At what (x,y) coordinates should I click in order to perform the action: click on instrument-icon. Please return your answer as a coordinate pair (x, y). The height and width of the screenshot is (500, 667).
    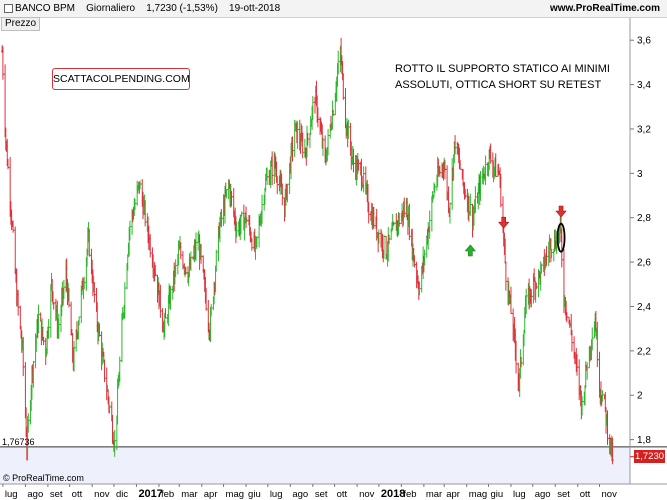
    Looking at the image, I should click on (8, 8).